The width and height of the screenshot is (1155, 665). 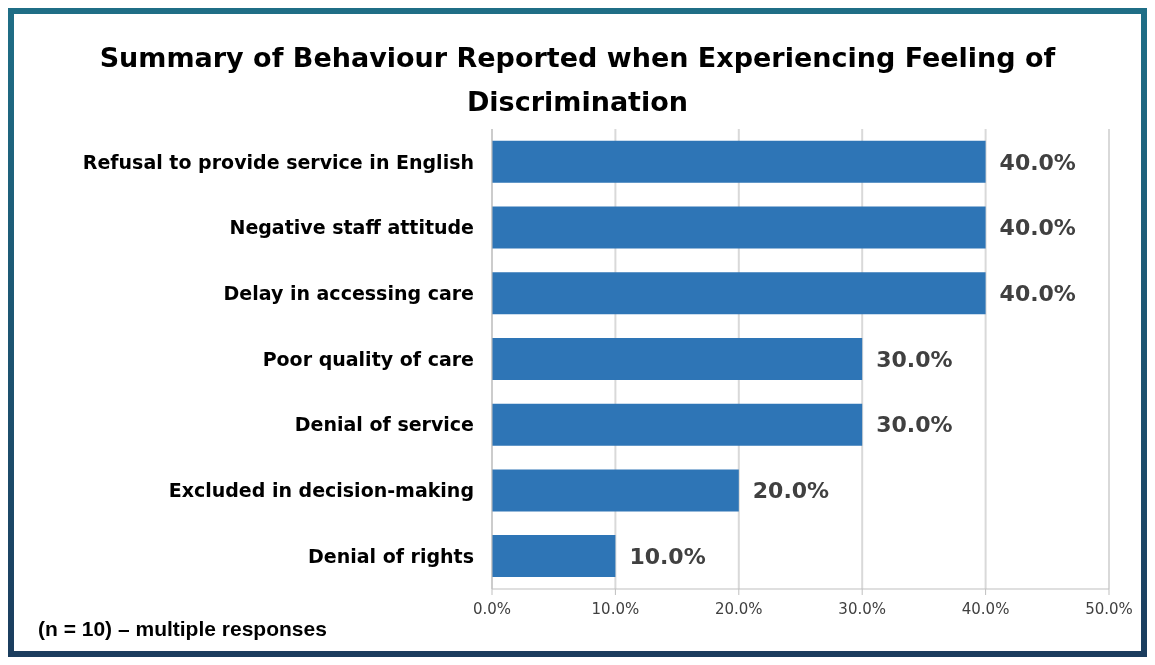 I want to click on y-tick-label: Refusal to provide service in English, so click(x=278, y=161).